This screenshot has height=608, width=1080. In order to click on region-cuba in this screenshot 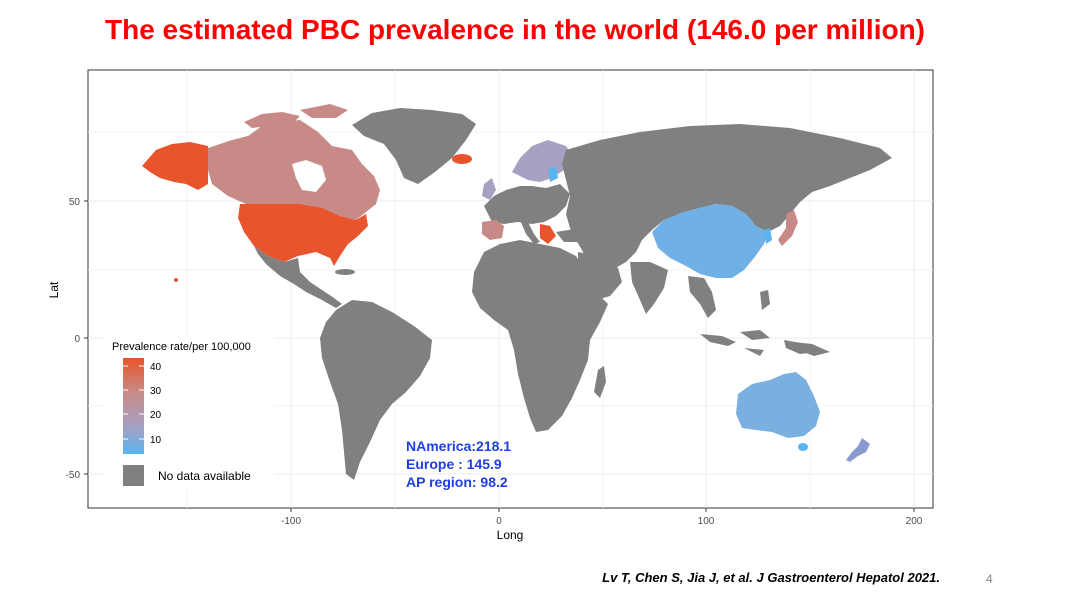, I will do `click(345, 272)`.